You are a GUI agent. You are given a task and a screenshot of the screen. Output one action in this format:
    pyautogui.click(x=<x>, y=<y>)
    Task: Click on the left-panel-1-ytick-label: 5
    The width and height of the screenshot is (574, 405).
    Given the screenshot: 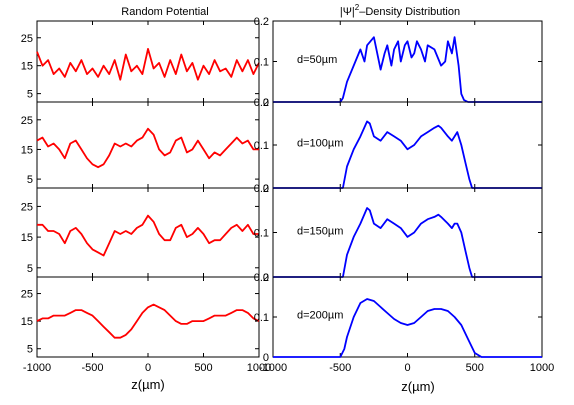 What is the action you would take?
    pyautogui.click(x=30, y=95)
    